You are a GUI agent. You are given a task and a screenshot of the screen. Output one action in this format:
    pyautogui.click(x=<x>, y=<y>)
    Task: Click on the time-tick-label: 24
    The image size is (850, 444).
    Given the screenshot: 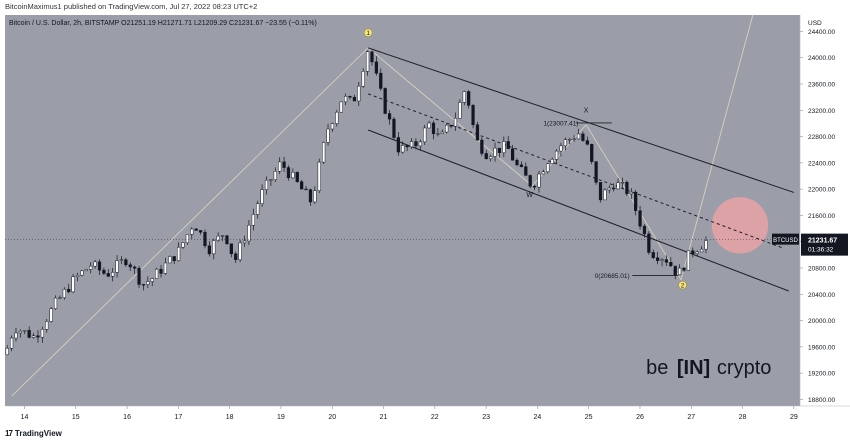 What is the action you would take?
    pyautogui.click(x=537, y=417)
    